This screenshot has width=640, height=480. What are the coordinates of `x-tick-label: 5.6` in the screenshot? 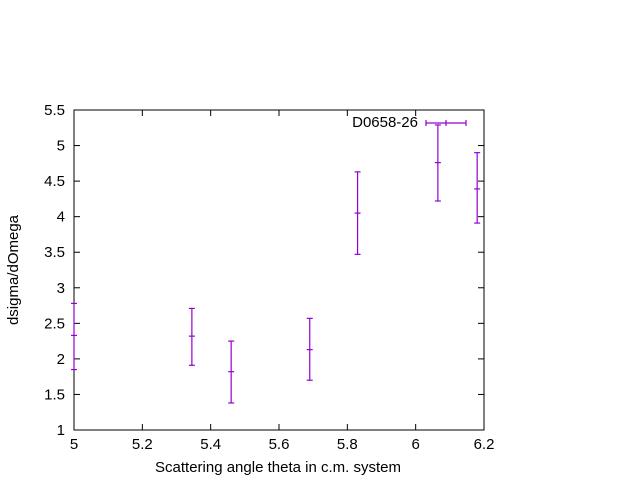 It's located at (279, 444).